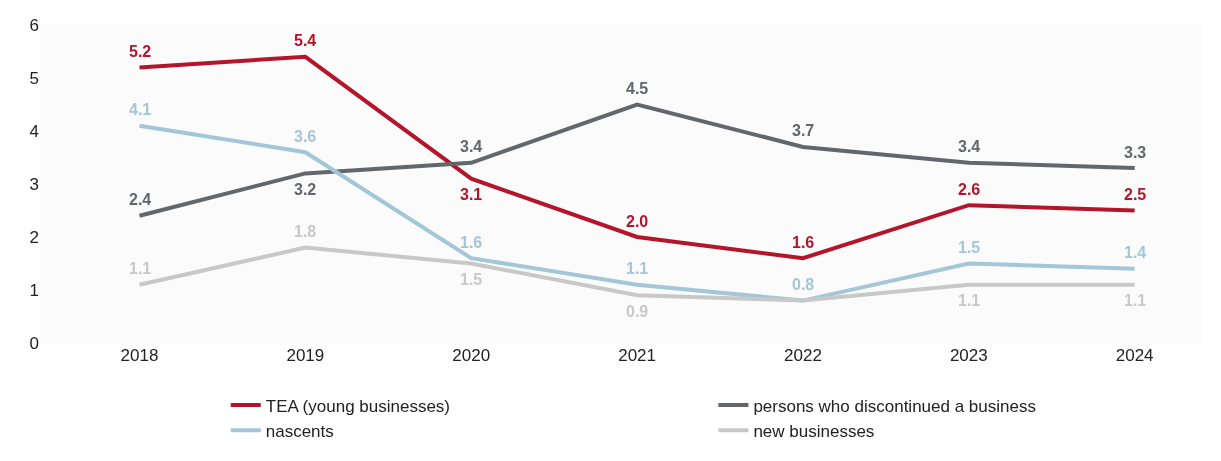 The width and height of the screenshot is (1221, 461). Describe the element at coordinates (1134, 355) in the screenshot. I see `x-tick-label: 2024` at that location.